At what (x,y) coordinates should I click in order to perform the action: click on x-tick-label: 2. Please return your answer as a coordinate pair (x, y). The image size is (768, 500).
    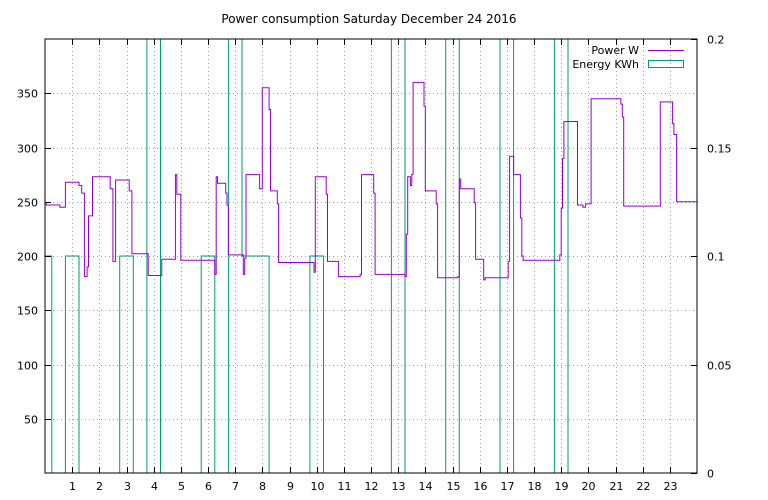
    Looking at the image, I should click on (99, 486).